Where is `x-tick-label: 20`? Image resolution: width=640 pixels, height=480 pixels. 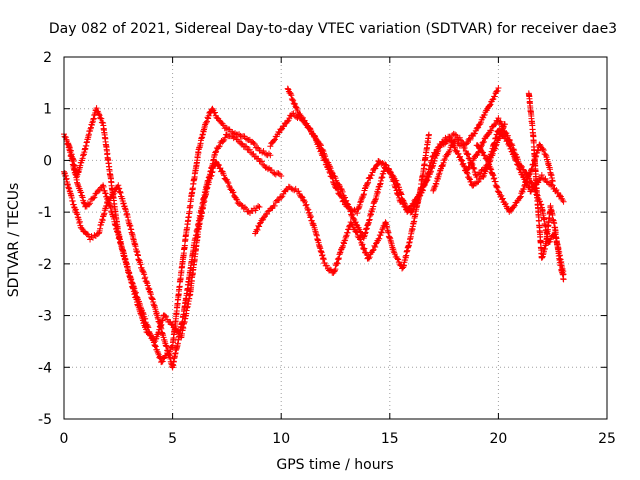
x-tick-label: 20 is located at coordinates (498, 439).